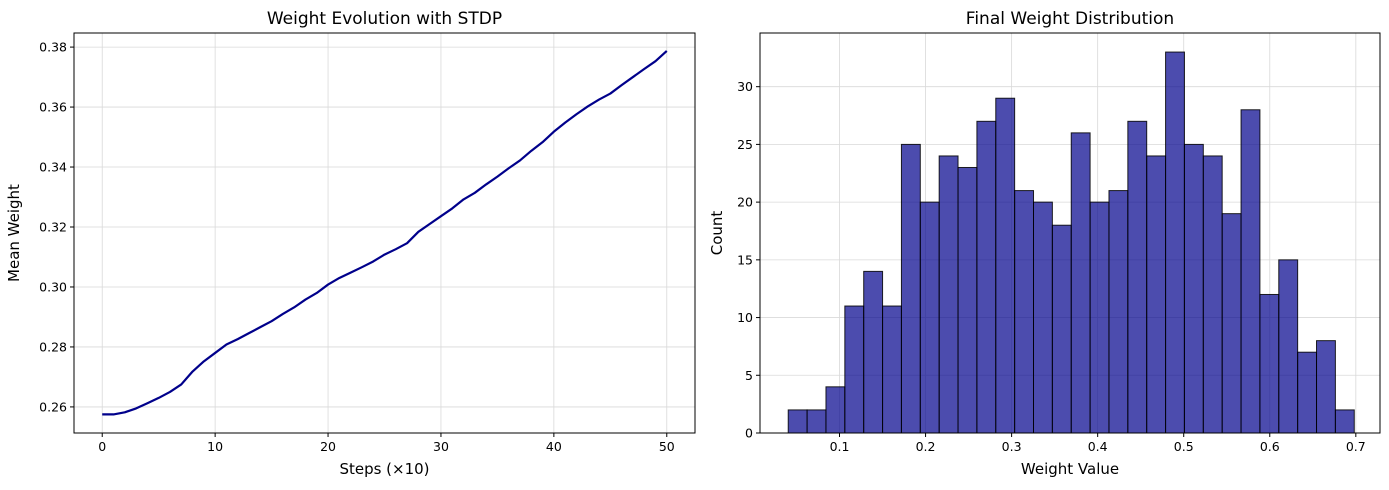 The image size is (1389, 490). What do you see at coordinates (745, 259) in the screenshot?
I see `y-tick-label: 15` at bounding box center [745, 259].